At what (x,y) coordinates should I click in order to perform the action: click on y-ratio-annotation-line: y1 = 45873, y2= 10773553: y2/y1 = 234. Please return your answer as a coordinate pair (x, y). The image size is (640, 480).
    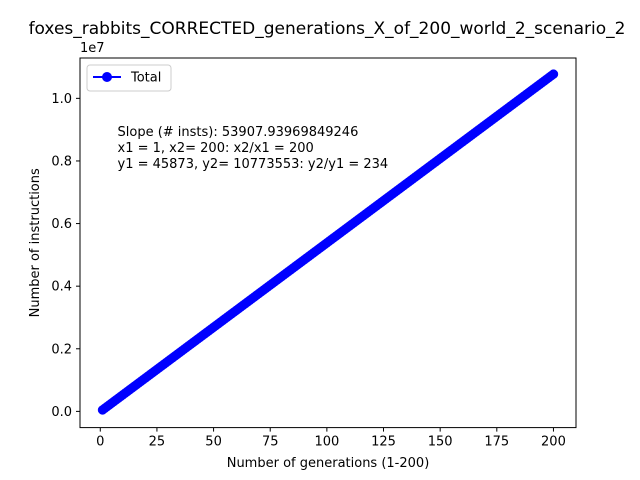
    Looking at the image, I should click on (253, 164).